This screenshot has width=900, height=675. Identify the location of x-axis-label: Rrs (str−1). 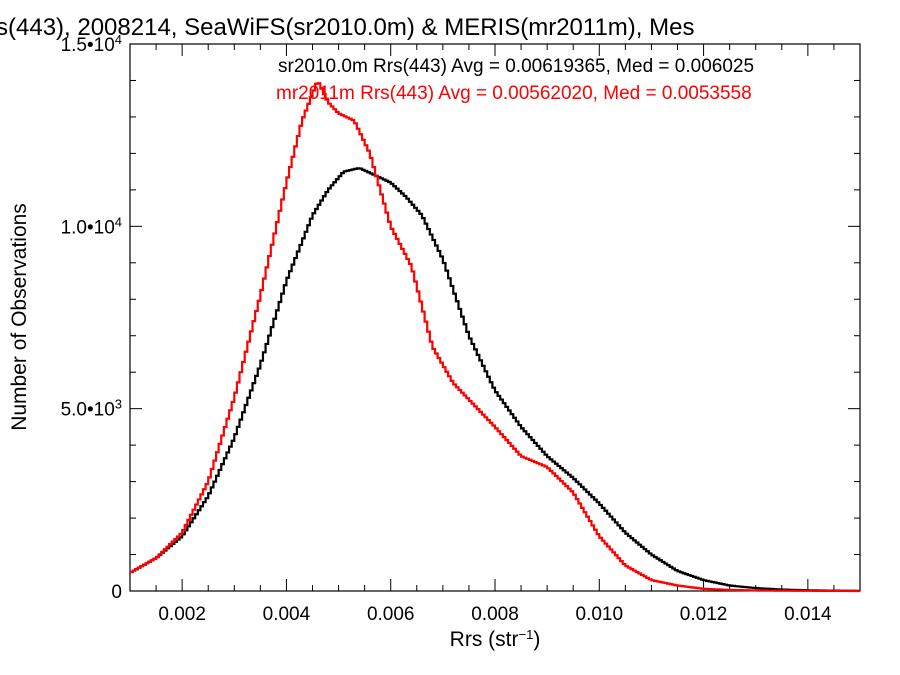
(495, 639).